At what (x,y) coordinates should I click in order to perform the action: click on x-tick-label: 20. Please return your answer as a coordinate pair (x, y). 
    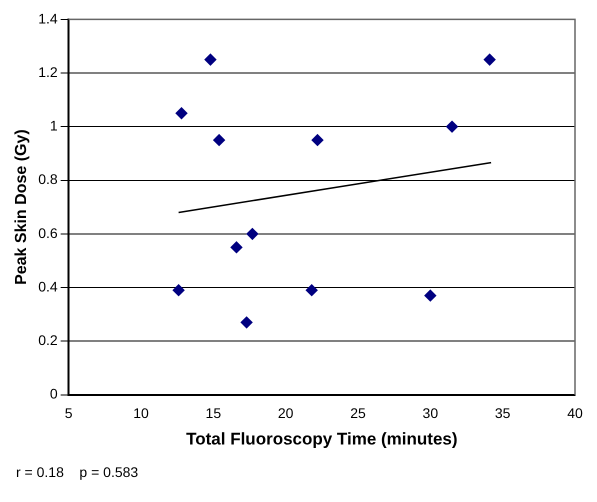
    Looking at the image, I should click on (286, 413).